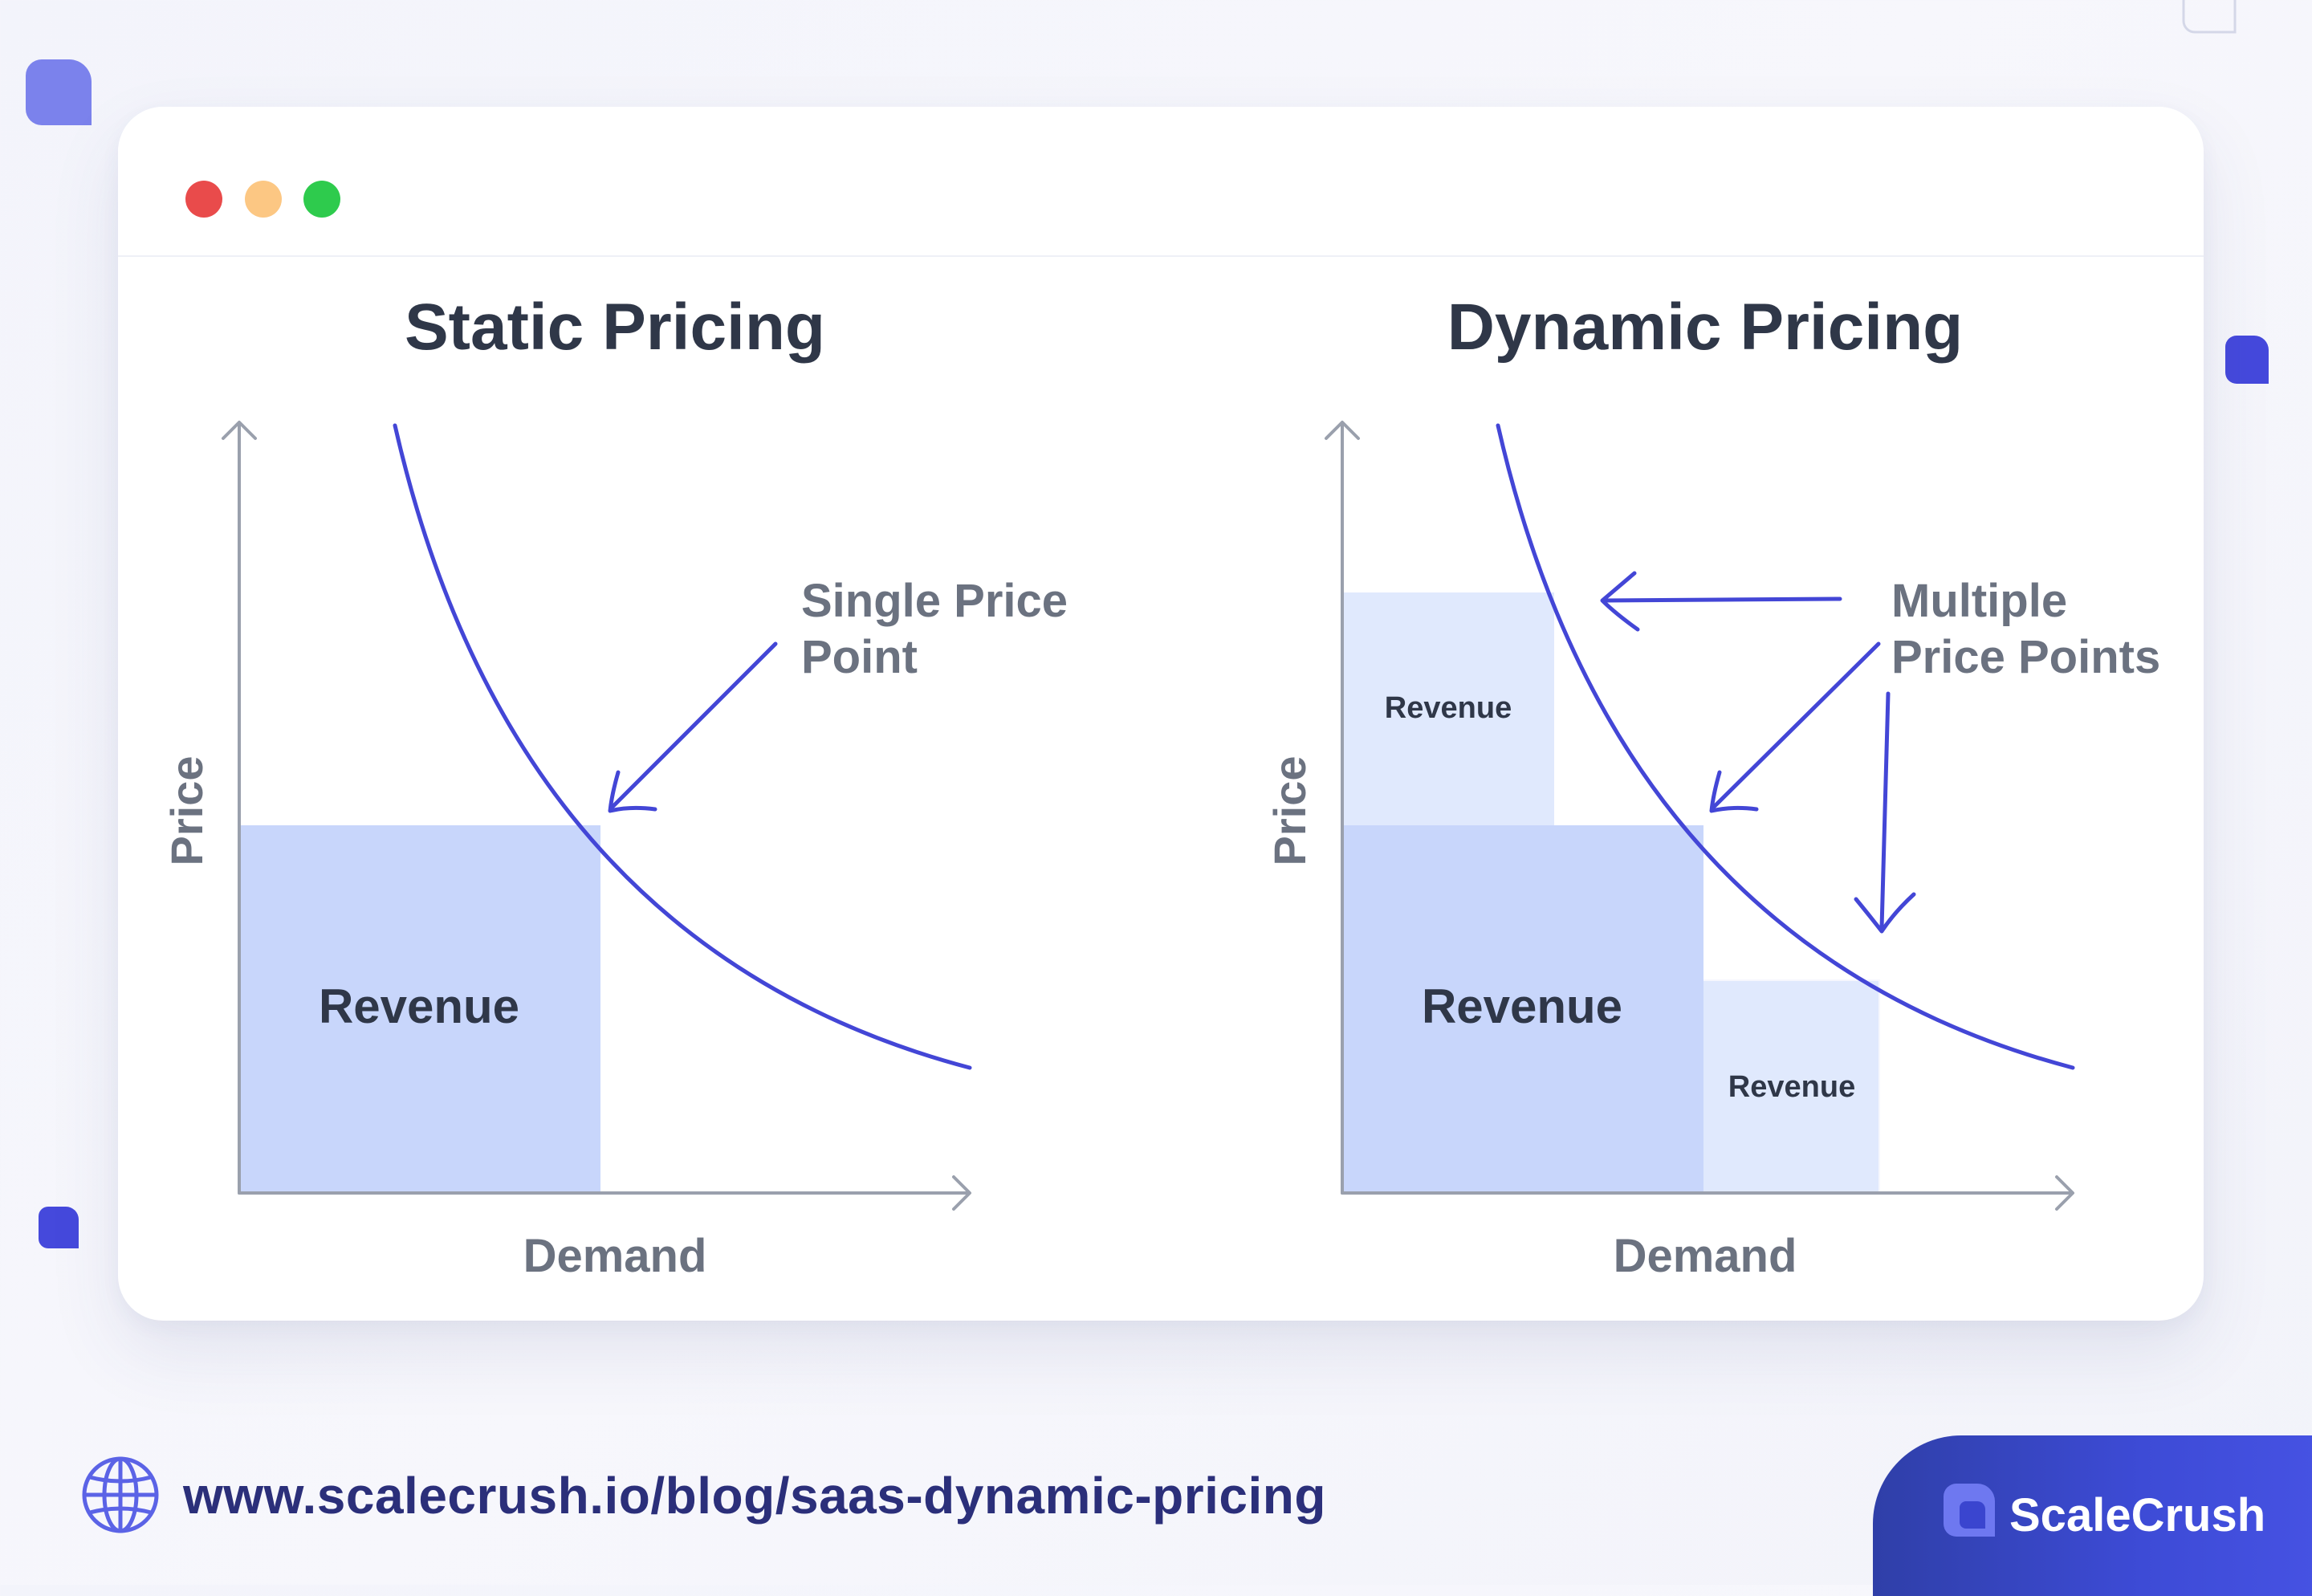  I want to click on static-title: Static Pricing, so click(615, 328).